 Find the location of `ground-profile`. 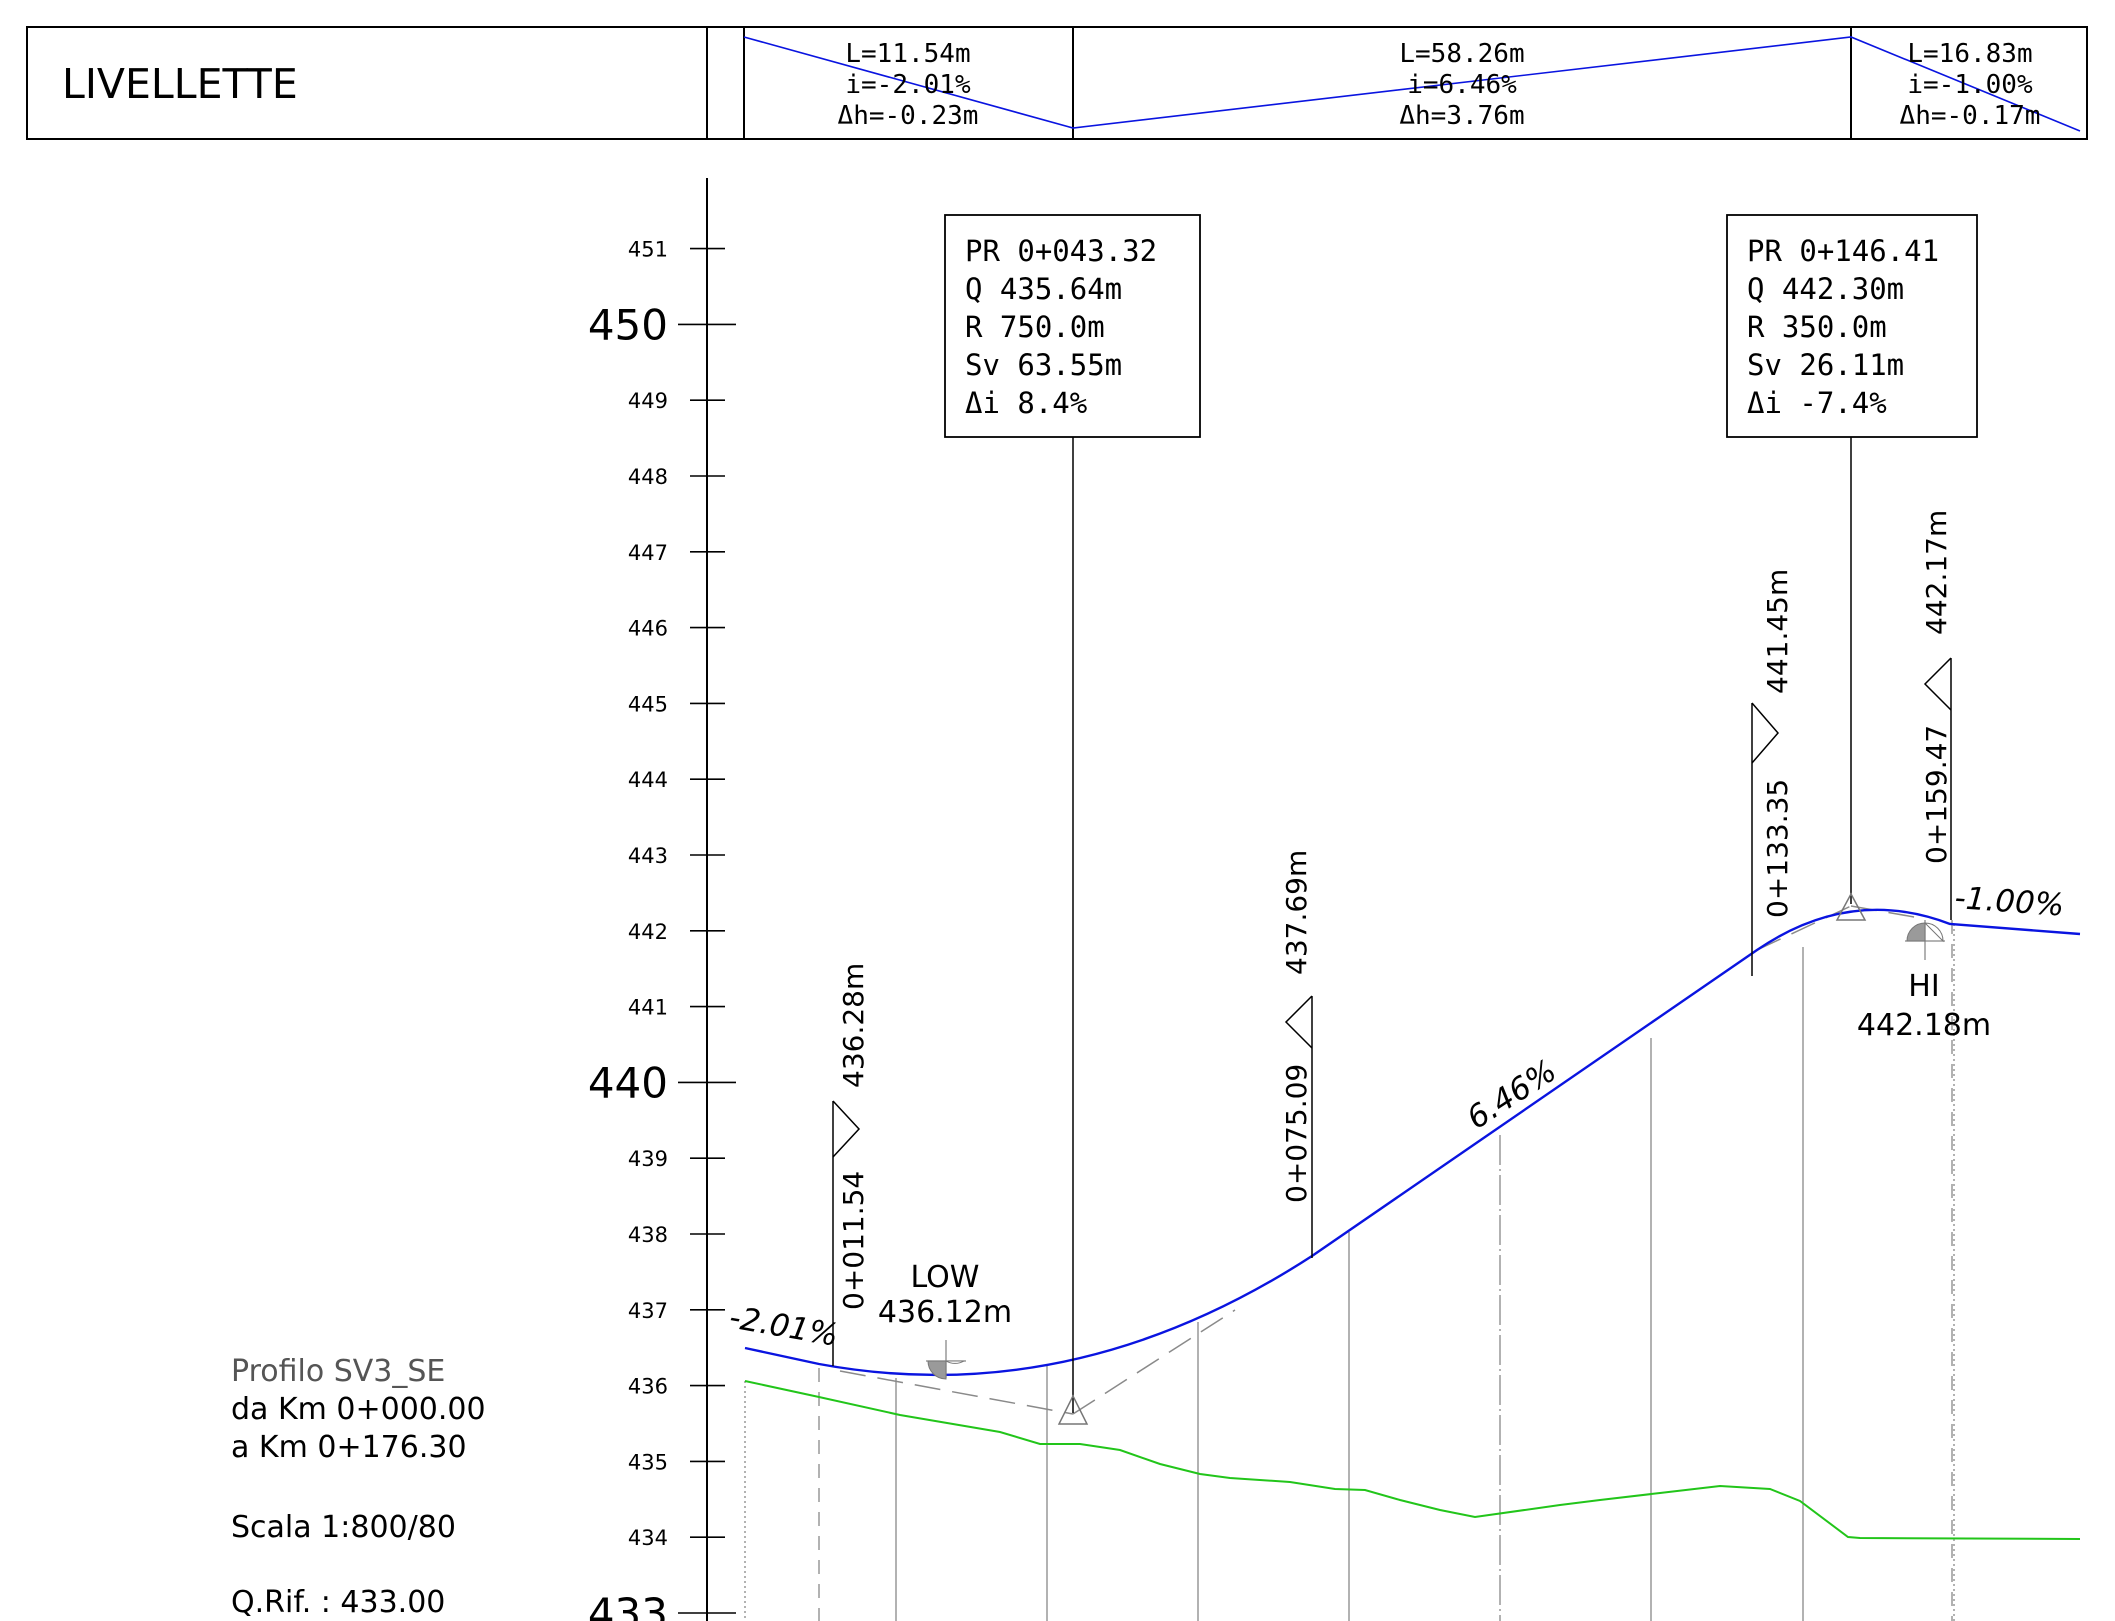

ground-profile is located at coordinates (1412, 1460).